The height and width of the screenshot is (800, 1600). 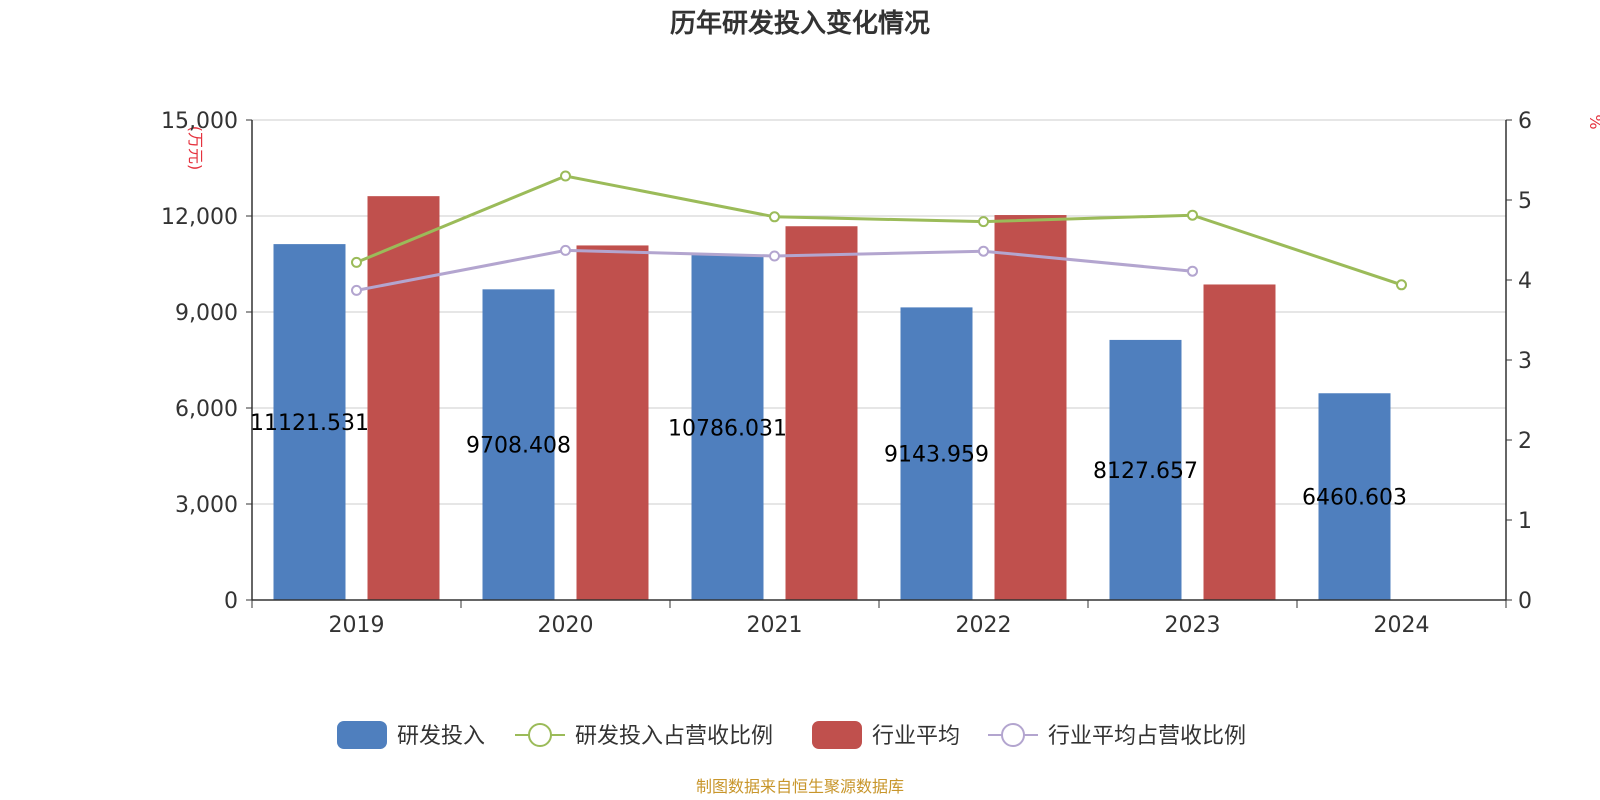 I want to click on x-tick-label: 2019, so click(x=357, y=625).